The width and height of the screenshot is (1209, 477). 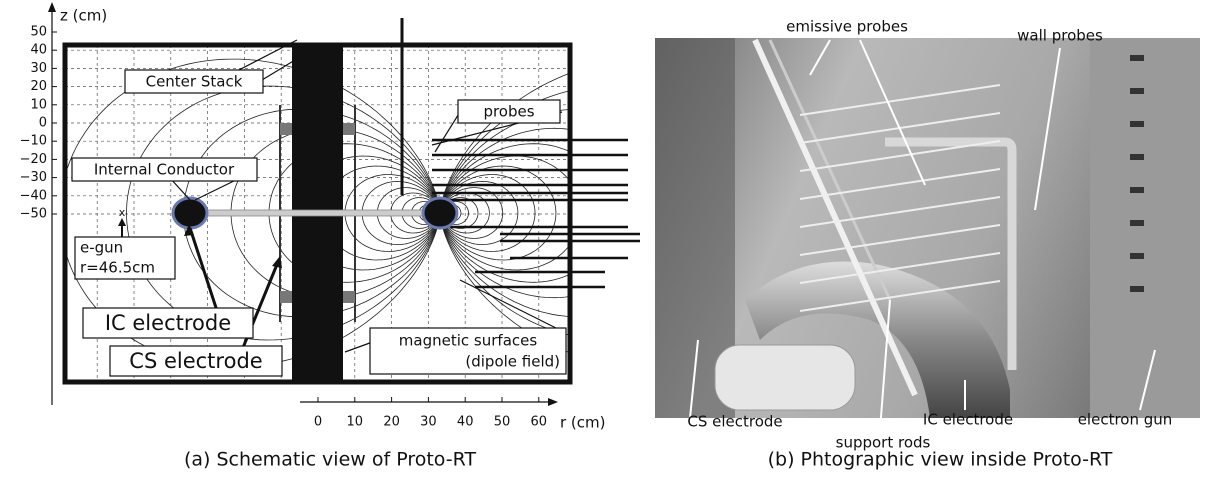 What do you see at coordinates (189, 230) in the screenshot?
I see `ic-arrowhead` at bounding box center [189, 230].